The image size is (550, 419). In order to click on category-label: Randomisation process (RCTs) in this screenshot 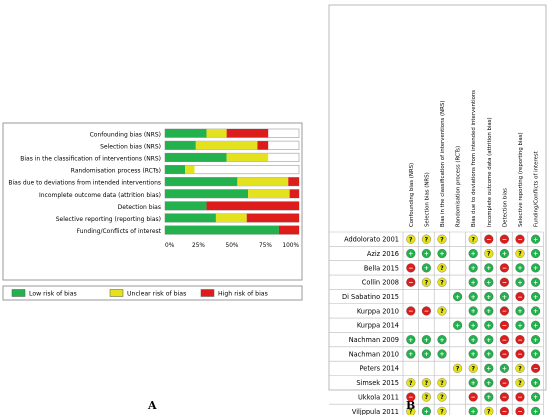, I will do `click(116, 171)`.